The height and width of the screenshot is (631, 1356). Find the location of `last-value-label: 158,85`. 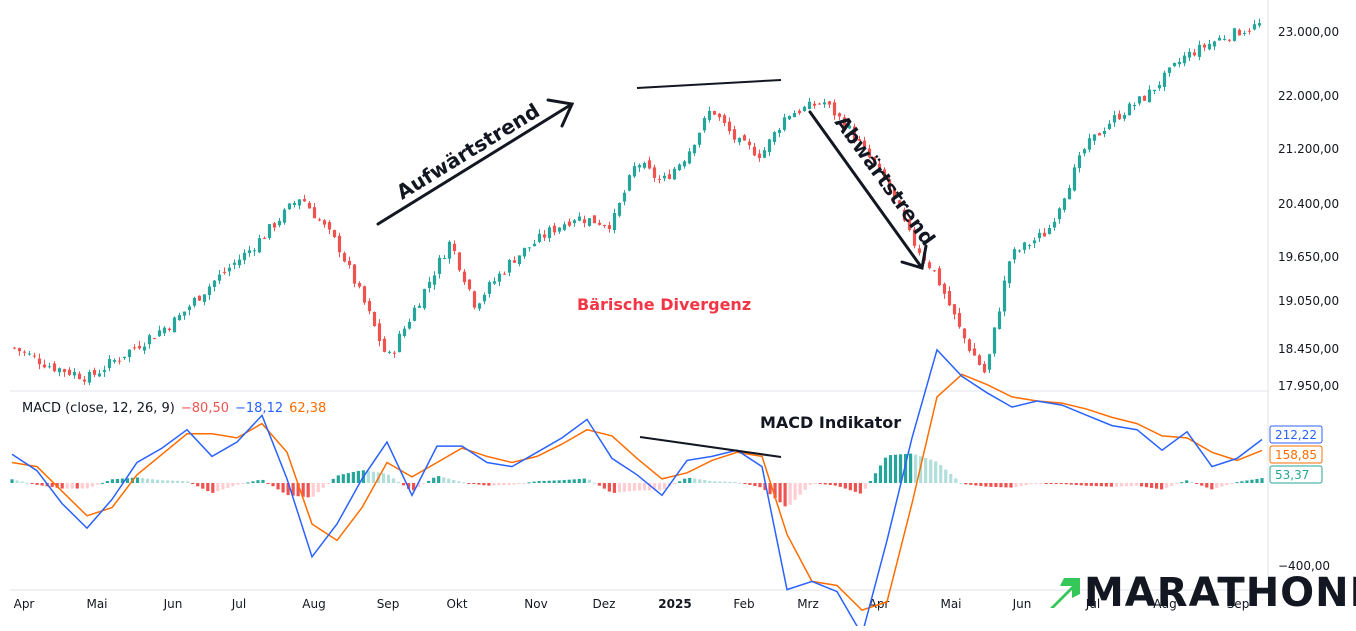

last-value-label: 158,85 is located at coordinates (1296, 455).